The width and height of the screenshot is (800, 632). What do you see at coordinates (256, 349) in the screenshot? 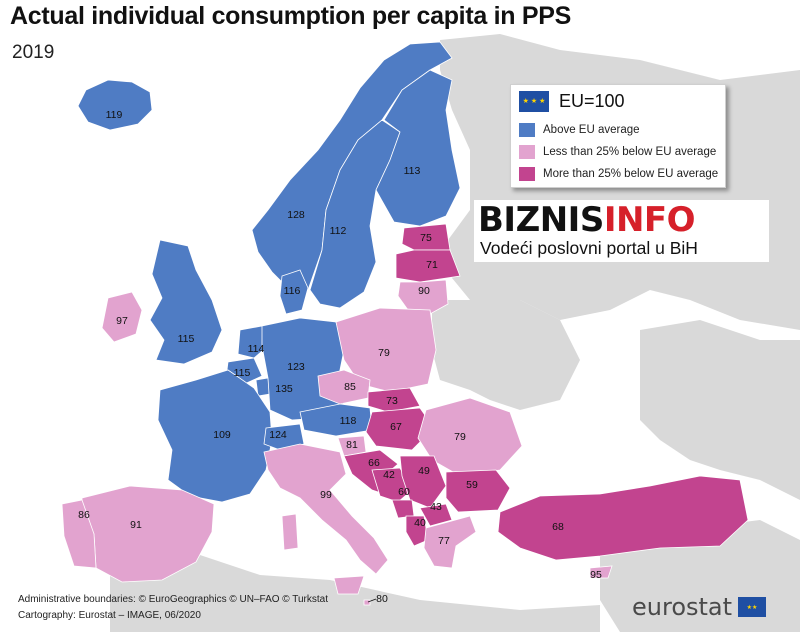
I see `value-label-netherlands: 114` at bounding box center [256, 349].